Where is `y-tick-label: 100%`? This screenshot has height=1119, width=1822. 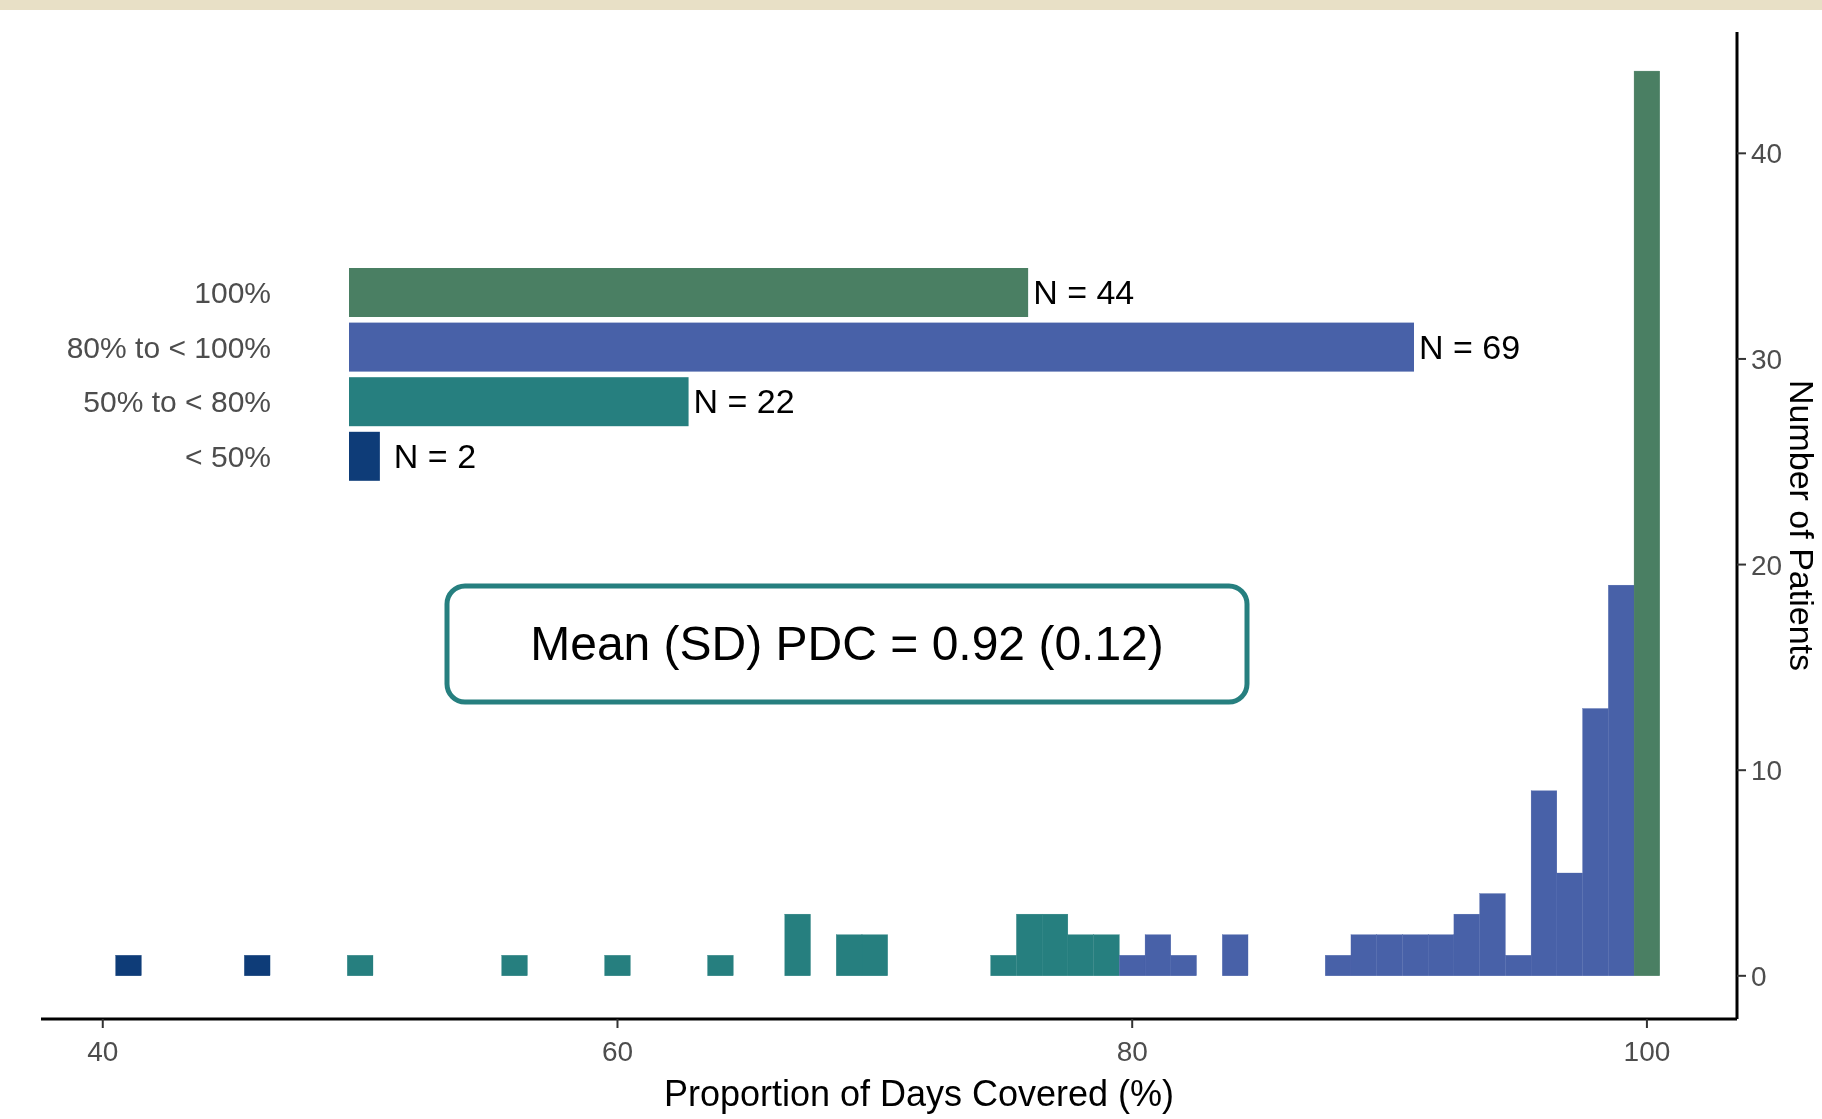
y-tick-label: 100% is located at coordinates (232, 292).